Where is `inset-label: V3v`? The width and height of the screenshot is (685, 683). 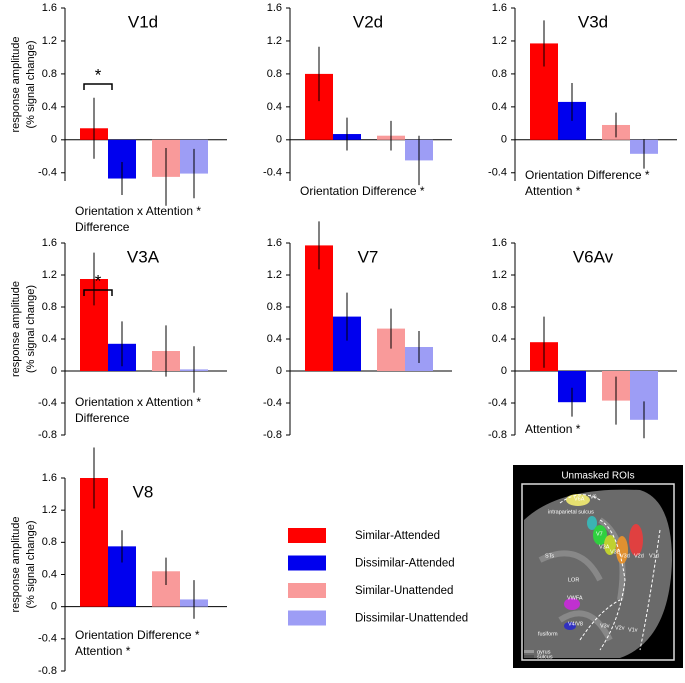
inset-label: V3v is located at coordinates (605, 626).